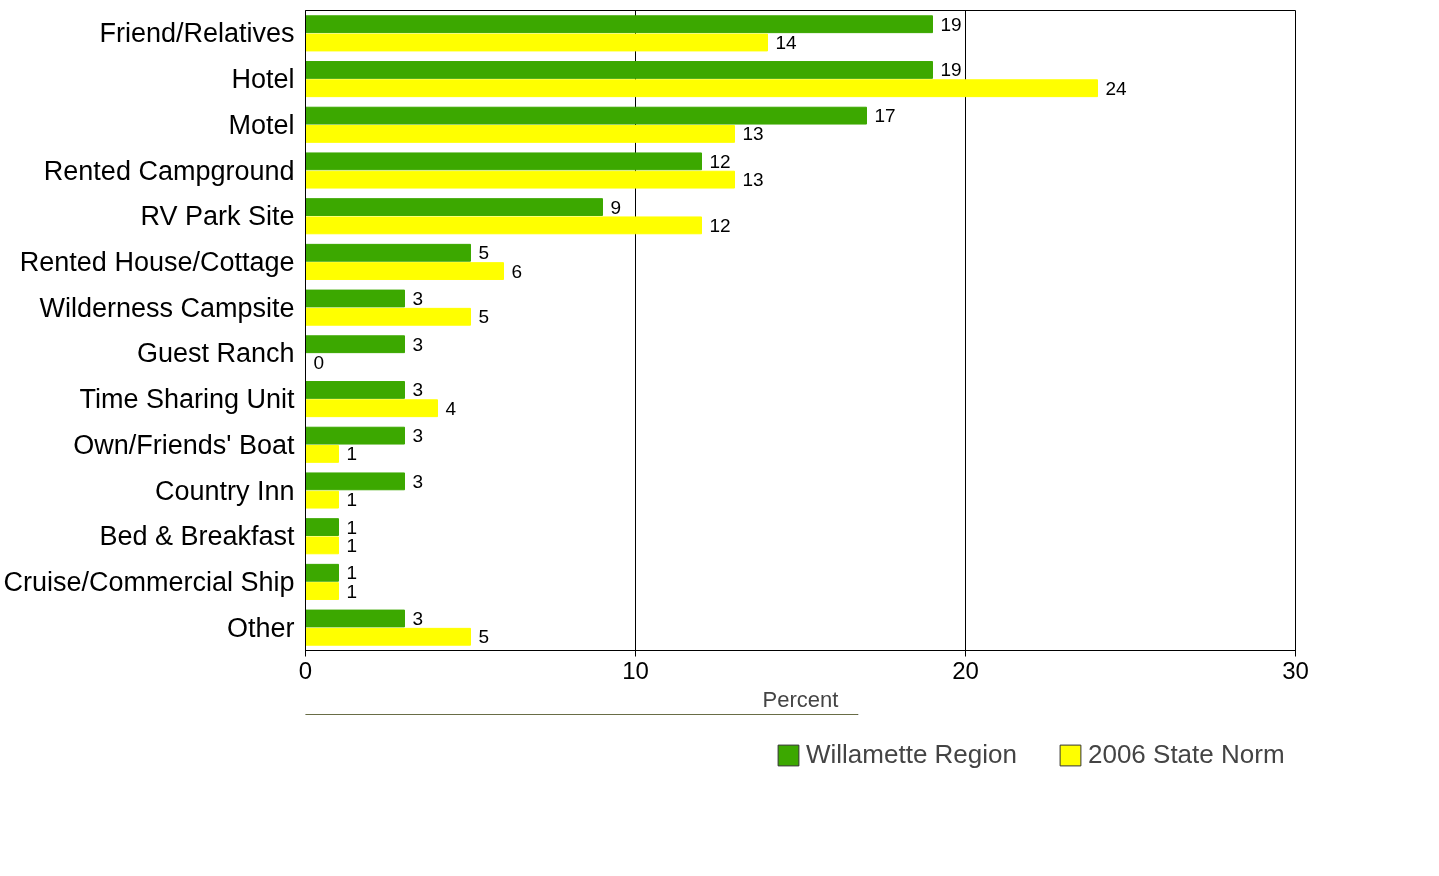 This screenshot has width=1439, height=876. What do you see at coordinates (167, 307) in the screenshot?
I see `y-tick-label: Wilderness Campsite` at bounding box center [167, 307].